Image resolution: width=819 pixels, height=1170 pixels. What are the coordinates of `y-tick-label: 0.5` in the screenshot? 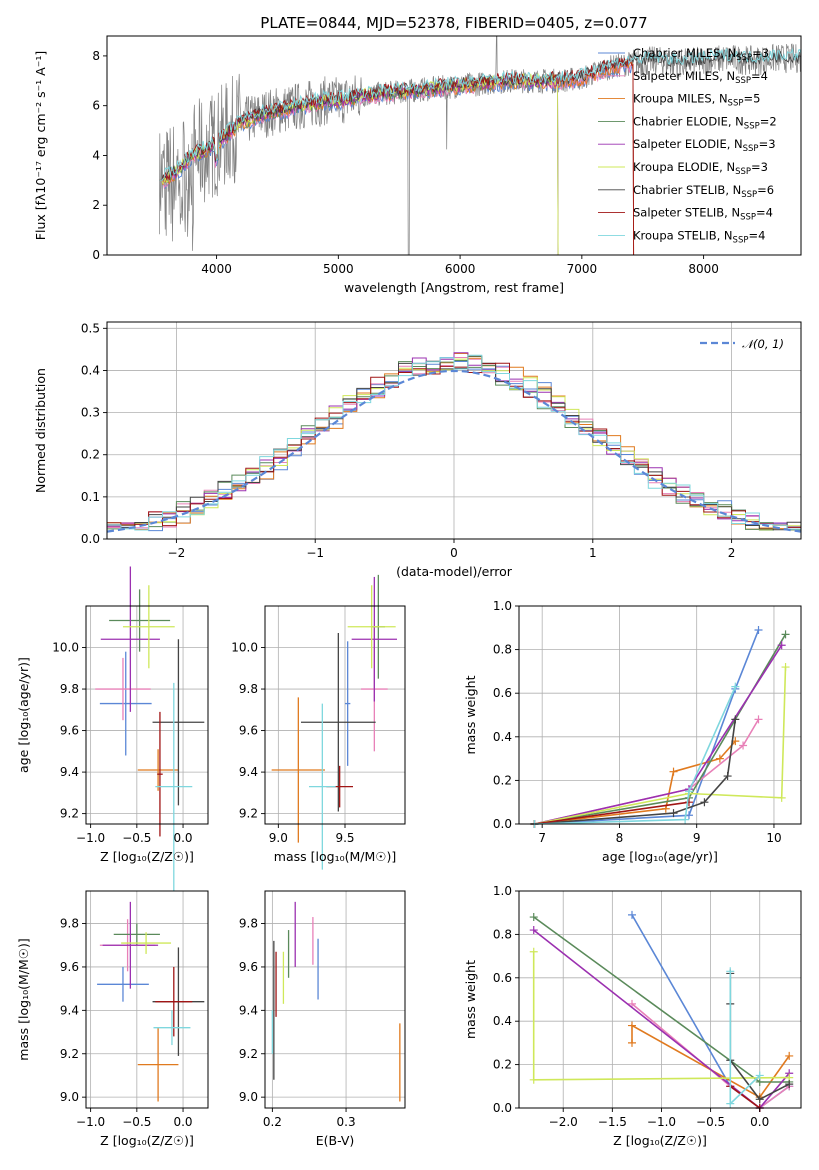 It's located at (90, 328).